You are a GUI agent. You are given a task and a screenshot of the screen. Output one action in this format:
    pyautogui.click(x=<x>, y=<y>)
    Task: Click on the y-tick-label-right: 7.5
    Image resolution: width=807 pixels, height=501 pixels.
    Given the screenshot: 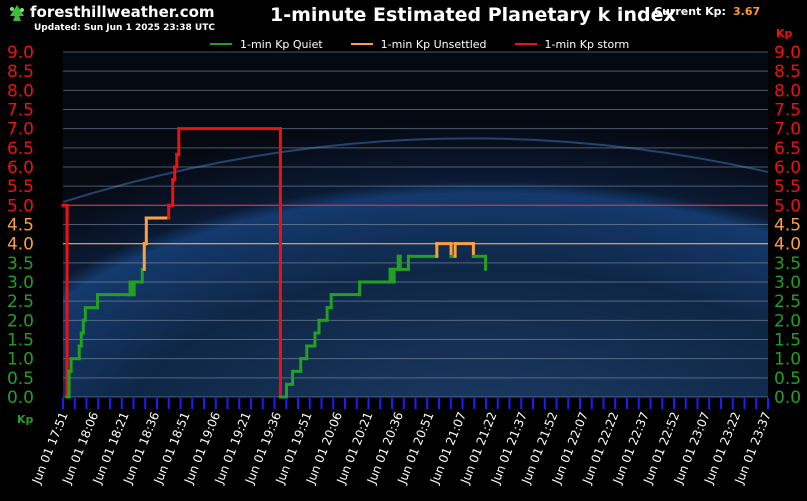 What is the action you would take?
    pyautogui.click(x=787, y=111)
    